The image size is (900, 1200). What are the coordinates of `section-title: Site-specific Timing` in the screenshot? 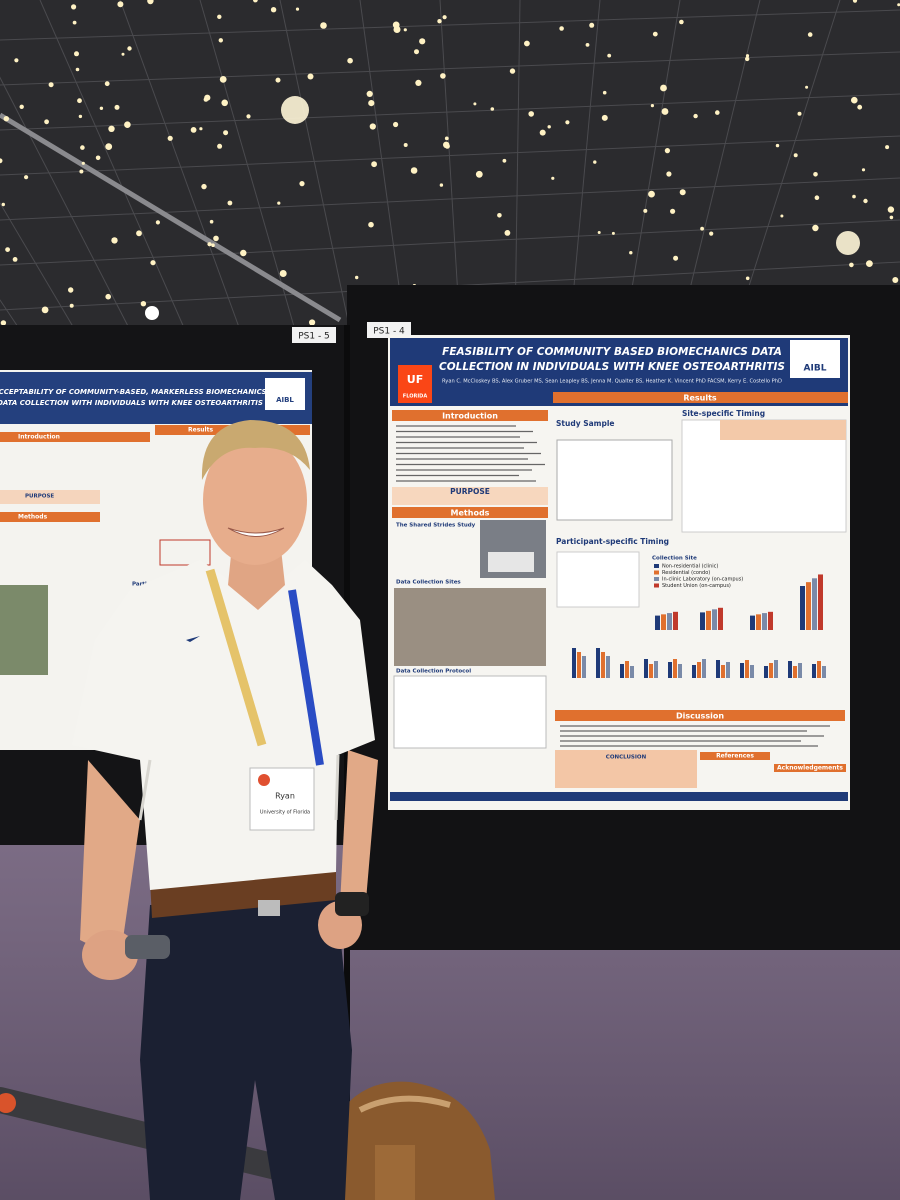 It's located at (723, 413).